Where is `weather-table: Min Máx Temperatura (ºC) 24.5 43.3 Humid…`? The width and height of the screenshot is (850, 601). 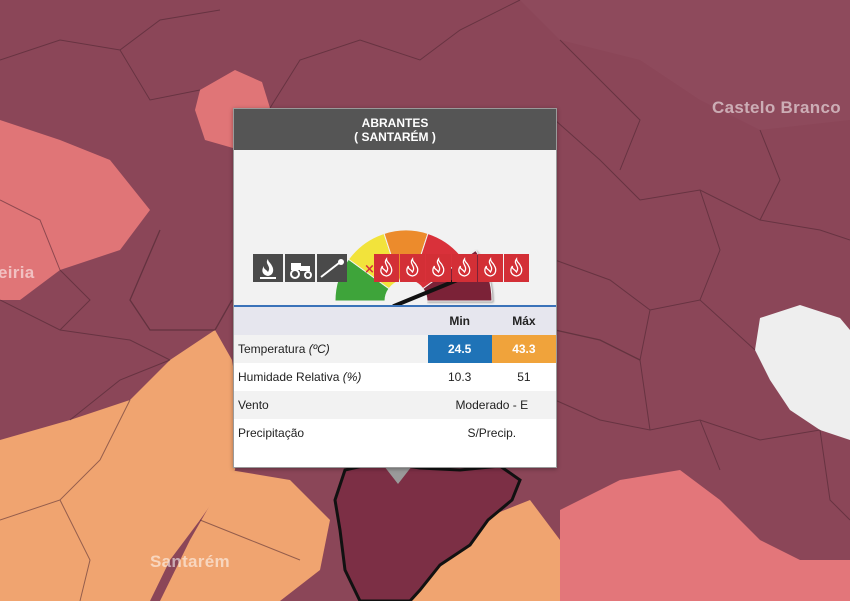
weather-table: Min Máx Temperatura (ºC) 24.5 43.3 Humid… is located at coordinates (395, 377).